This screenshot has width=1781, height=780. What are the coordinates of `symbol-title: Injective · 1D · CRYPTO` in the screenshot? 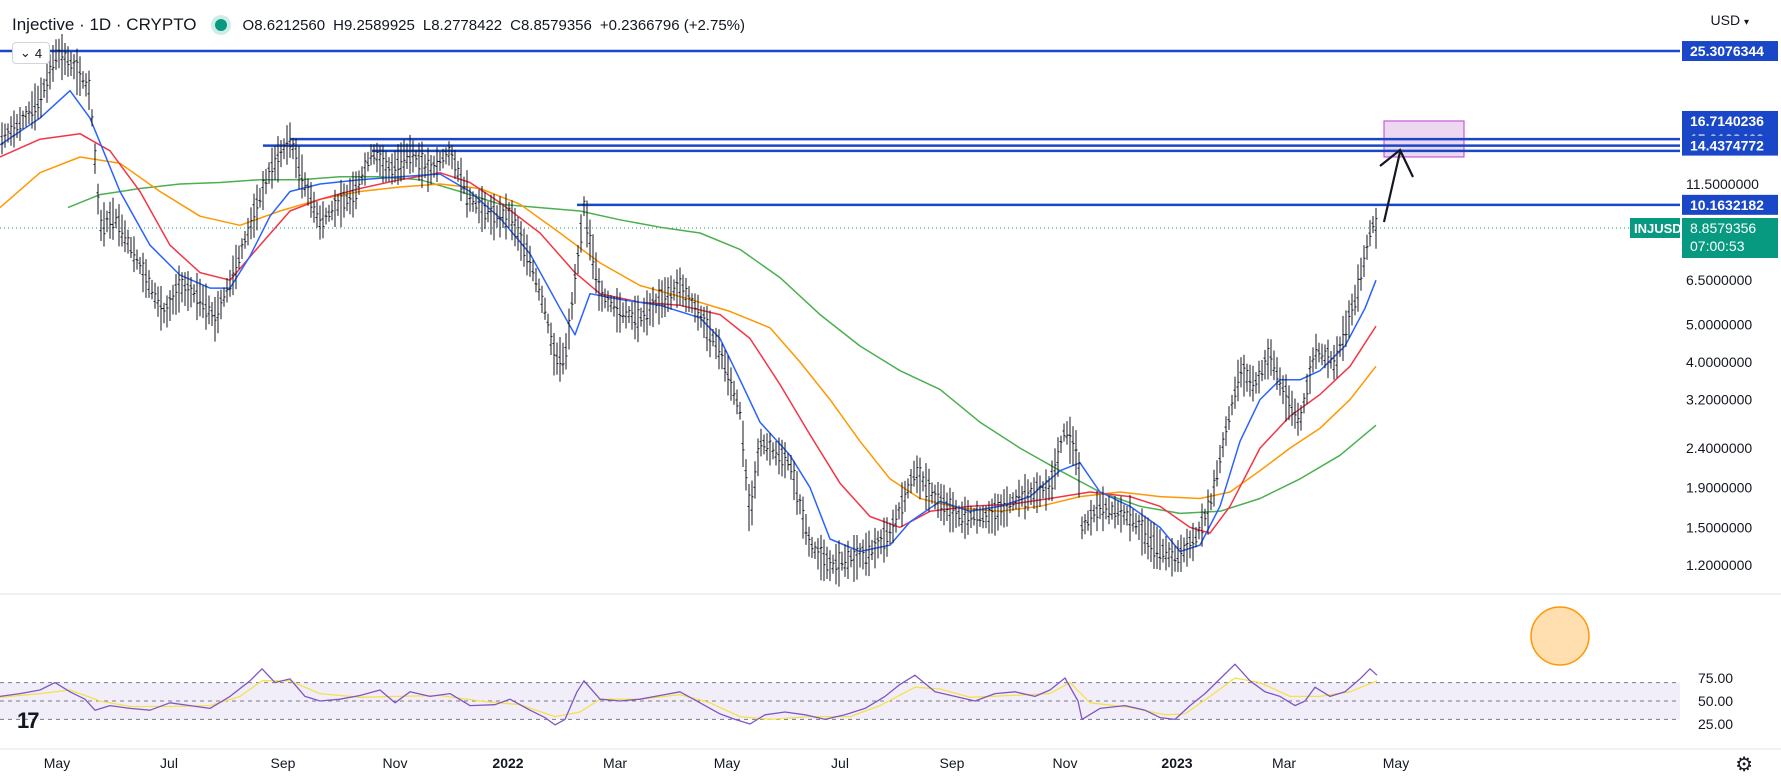 It's located at (104, 24).